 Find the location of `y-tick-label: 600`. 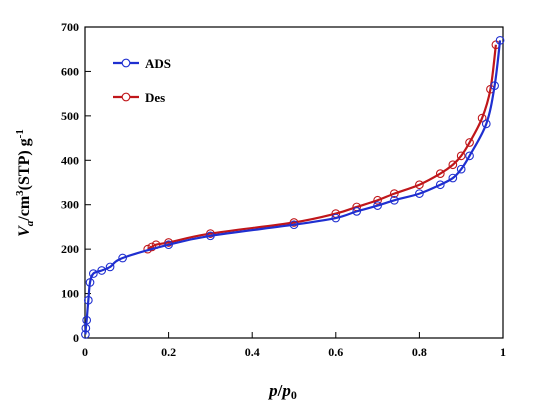

y-tick-label: 600 is located at coordinates (70, 71).